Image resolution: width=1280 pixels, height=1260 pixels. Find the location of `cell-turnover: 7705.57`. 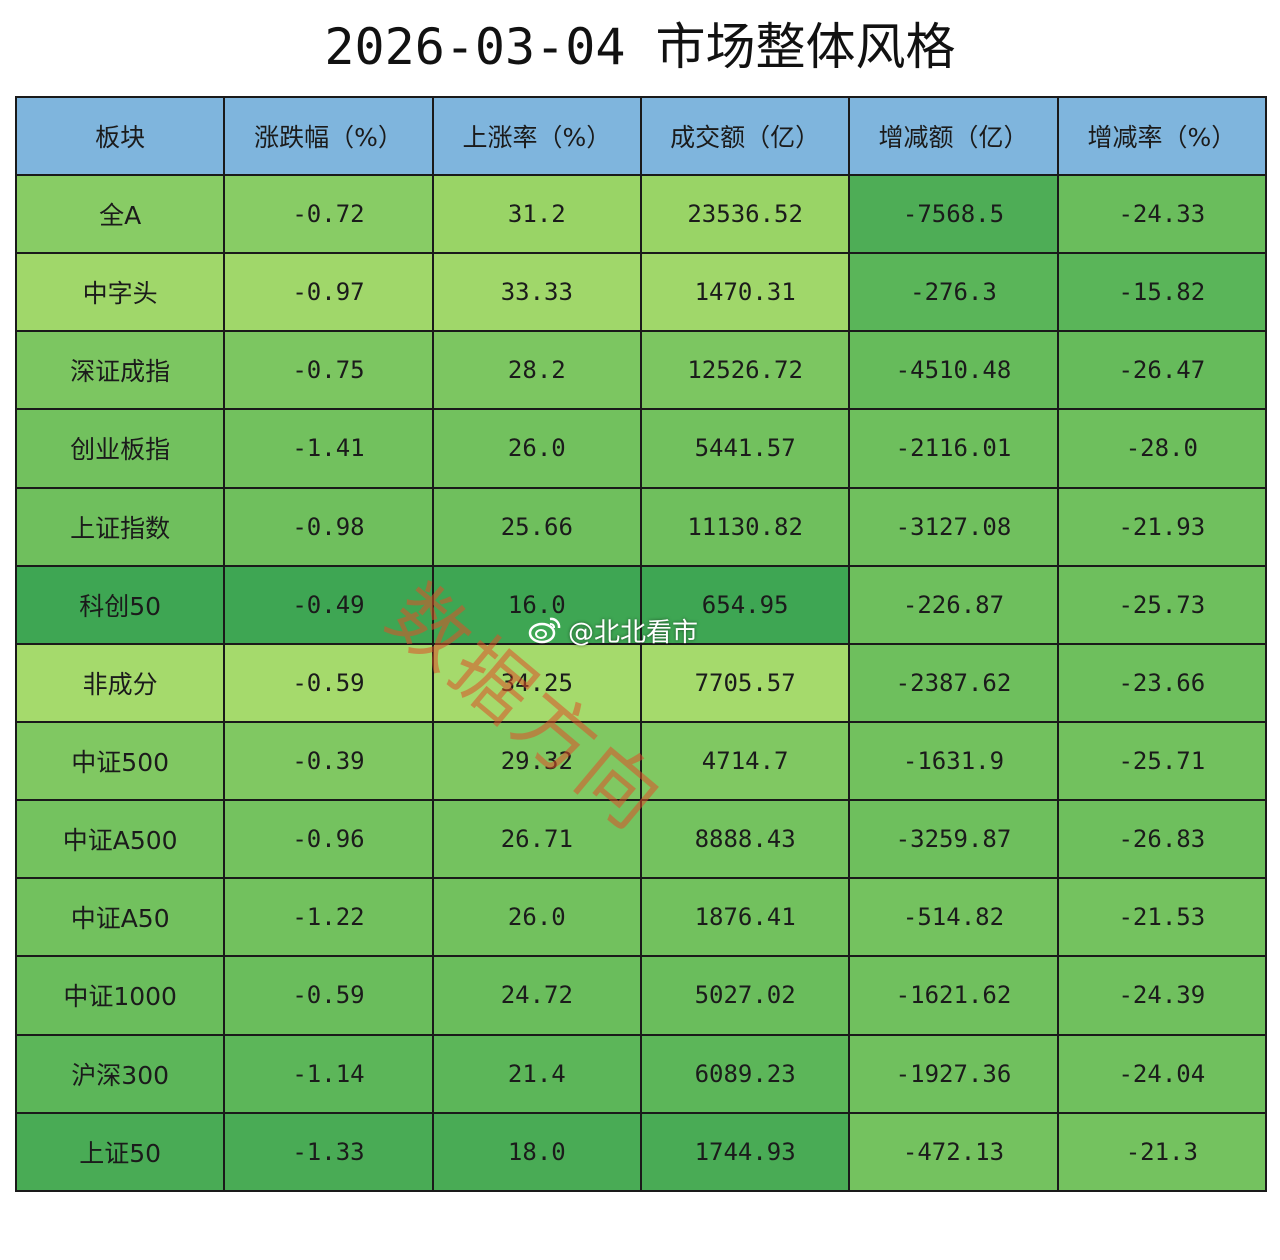

cell-turnover: 7705.57 is located at coordinates (745, 682).